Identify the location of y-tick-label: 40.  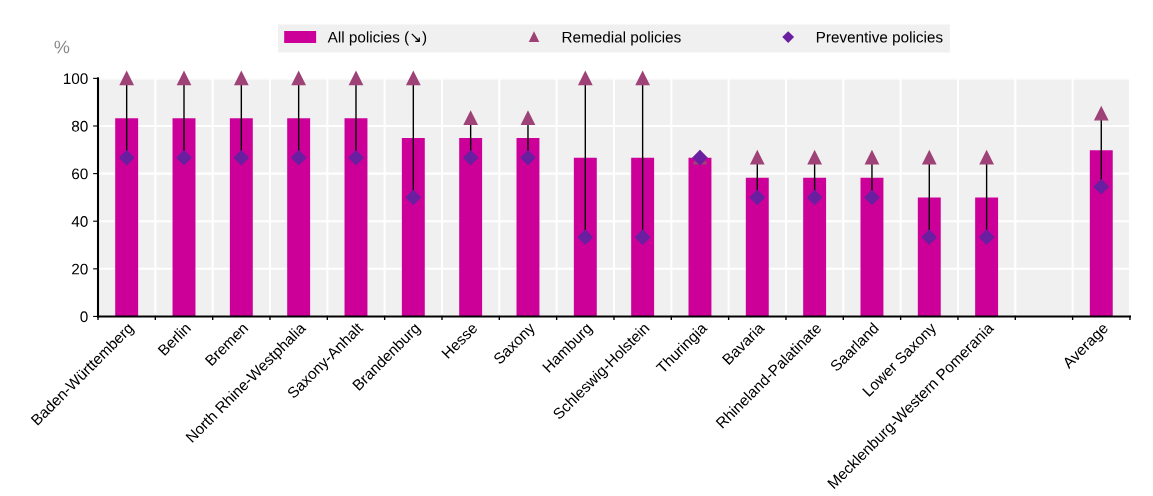
(79, 221).